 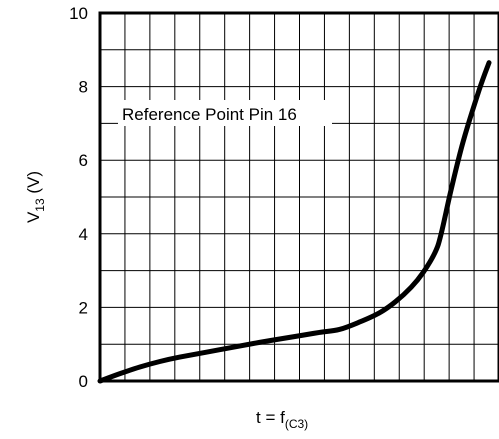 What do you see at coordinates (83, 381) in the screenshot?
I see `y-tick-label: 0` at bounding box center [83, 381].